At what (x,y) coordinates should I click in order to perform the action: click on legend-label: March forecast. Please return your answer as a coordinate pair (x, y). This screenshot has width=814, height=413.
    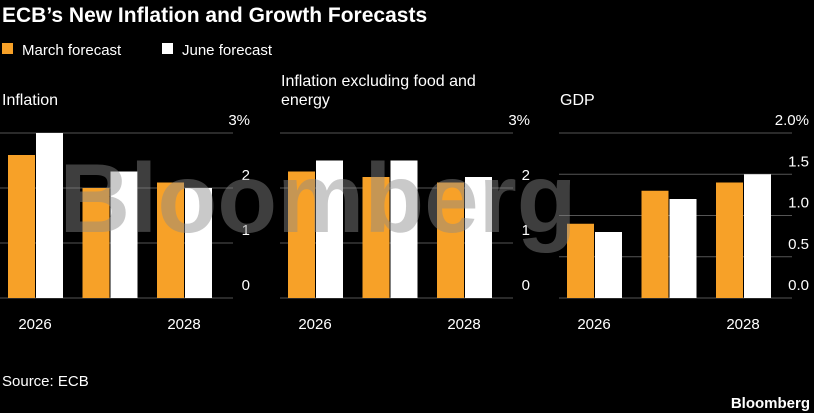
    Looking at the image, I should click on (72, 50).